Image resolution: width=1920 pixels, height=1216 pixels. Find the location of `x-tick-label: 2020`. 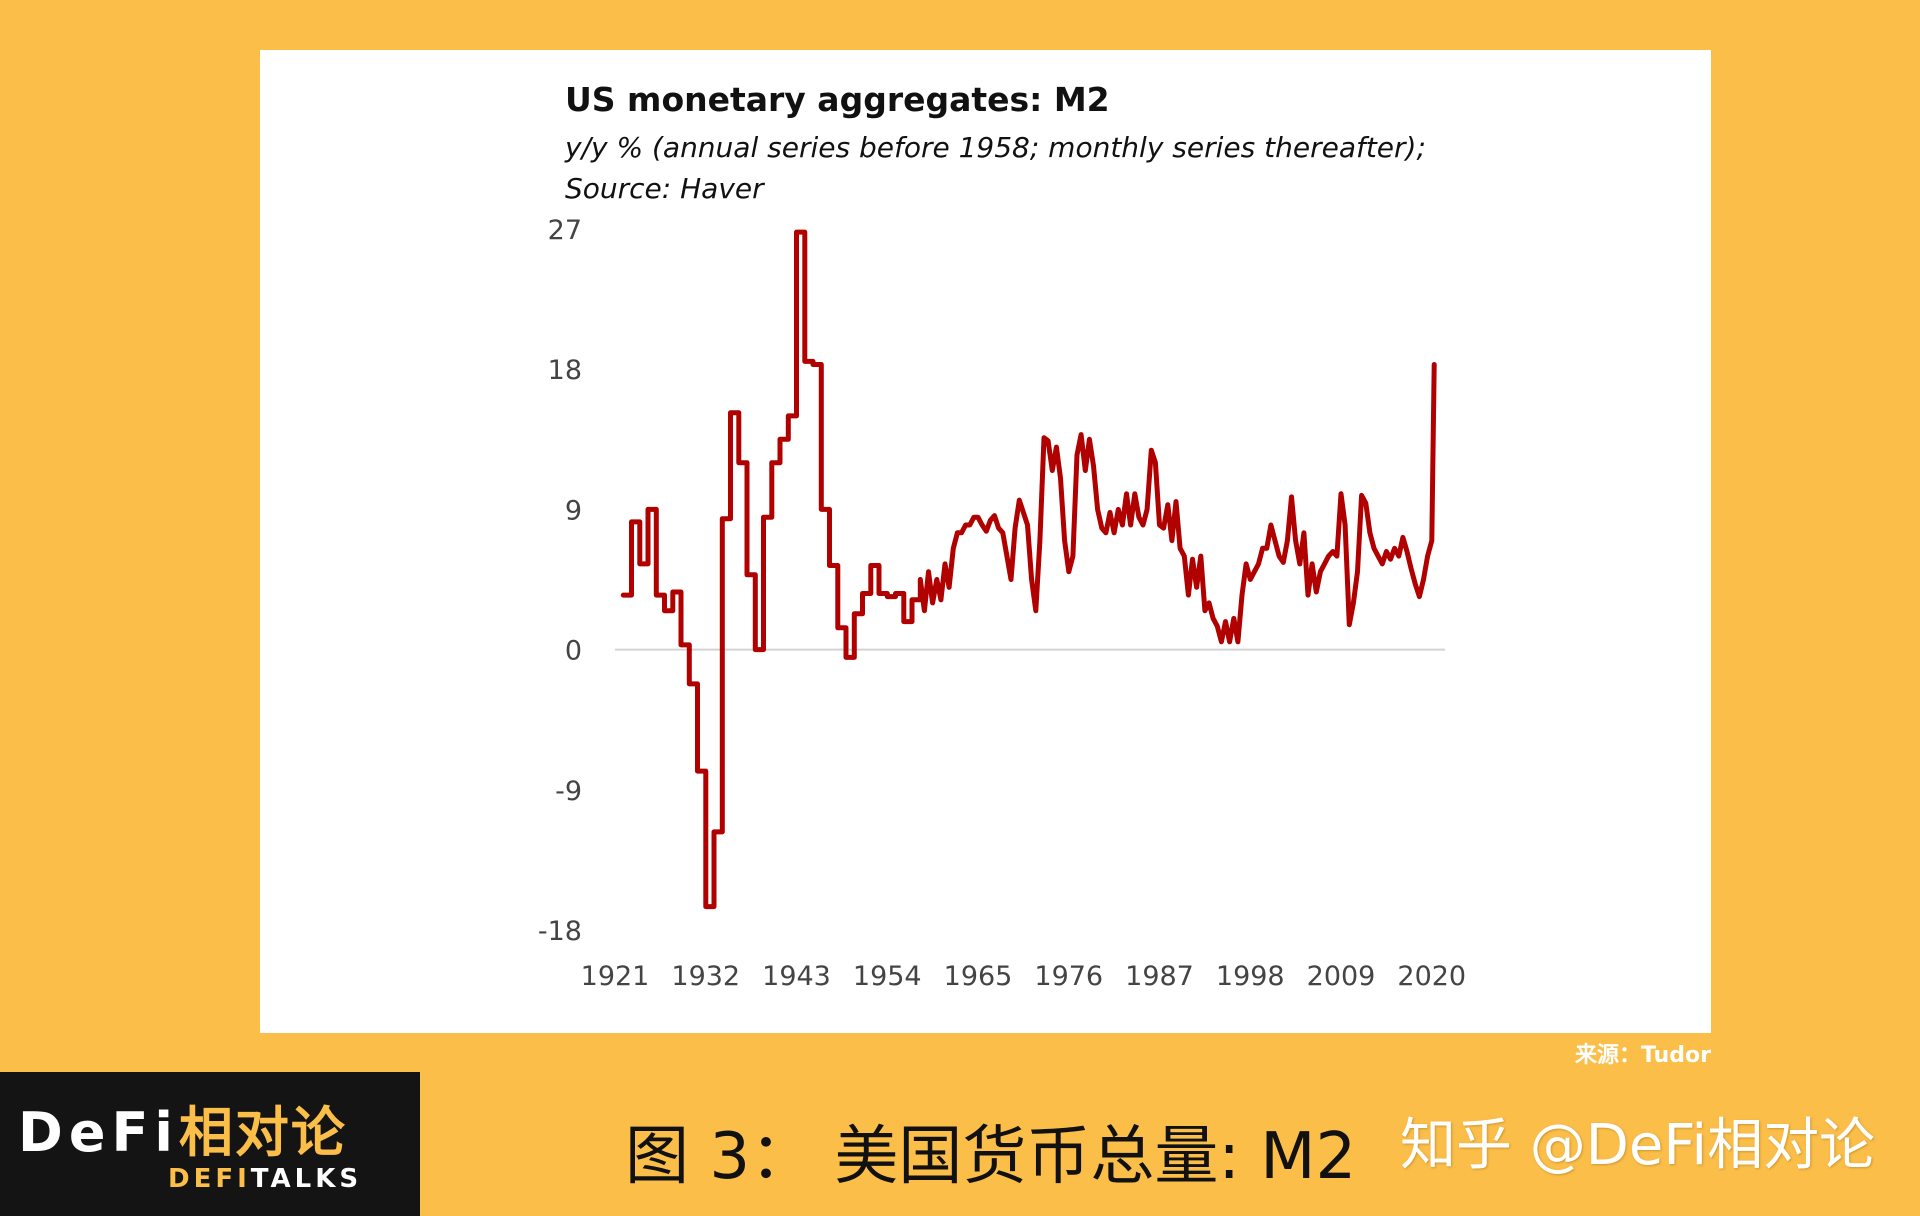

x-tick-label: 2020 is located at coordinates (1431, 976).